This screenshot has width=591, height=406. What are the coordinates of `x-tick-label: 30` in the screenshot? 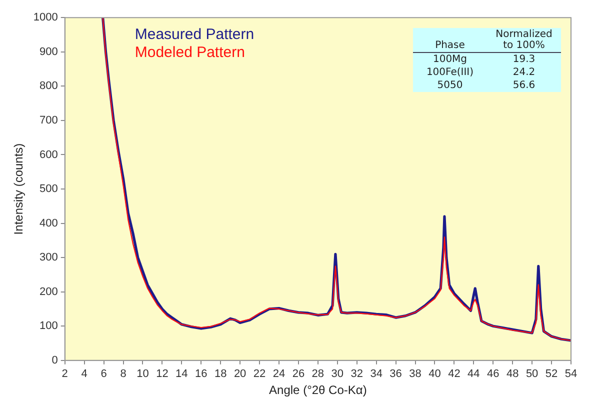 It's located at (337, 374).